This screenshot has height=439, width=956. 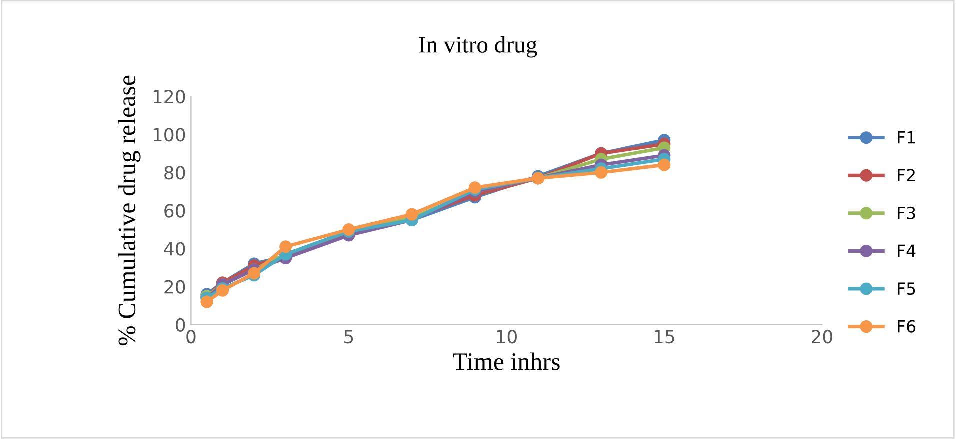 What do you see at coordinates (907, 138) in the screenshot?
I see `legend-label: F1` at bounding box center [907, 138].